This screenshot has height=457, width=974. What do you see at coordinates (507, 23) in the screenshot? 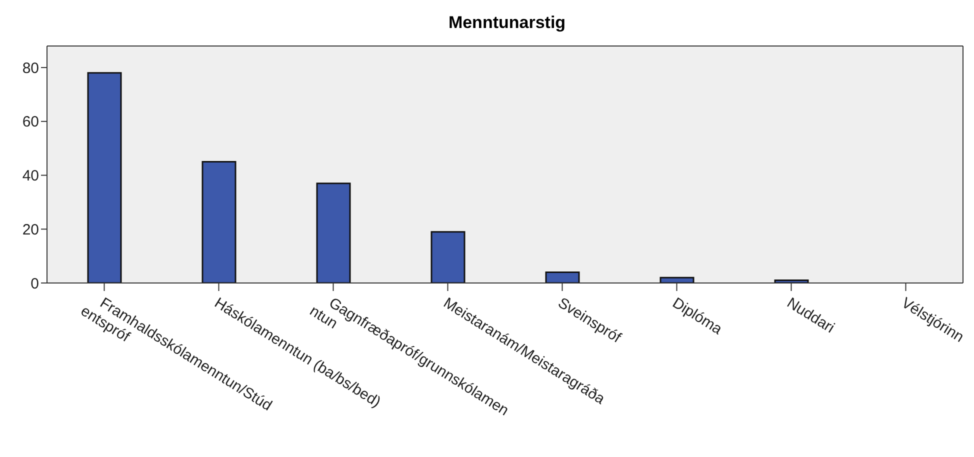
I see `chart-title: Menntunarstig` at bounding box center [507, 23].